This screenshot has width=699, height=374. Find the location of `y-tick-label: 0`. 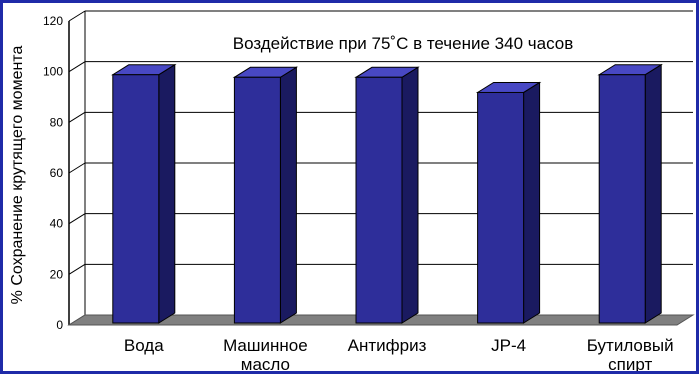

y-tick-label: 0 is located at coordinates (59, 325).